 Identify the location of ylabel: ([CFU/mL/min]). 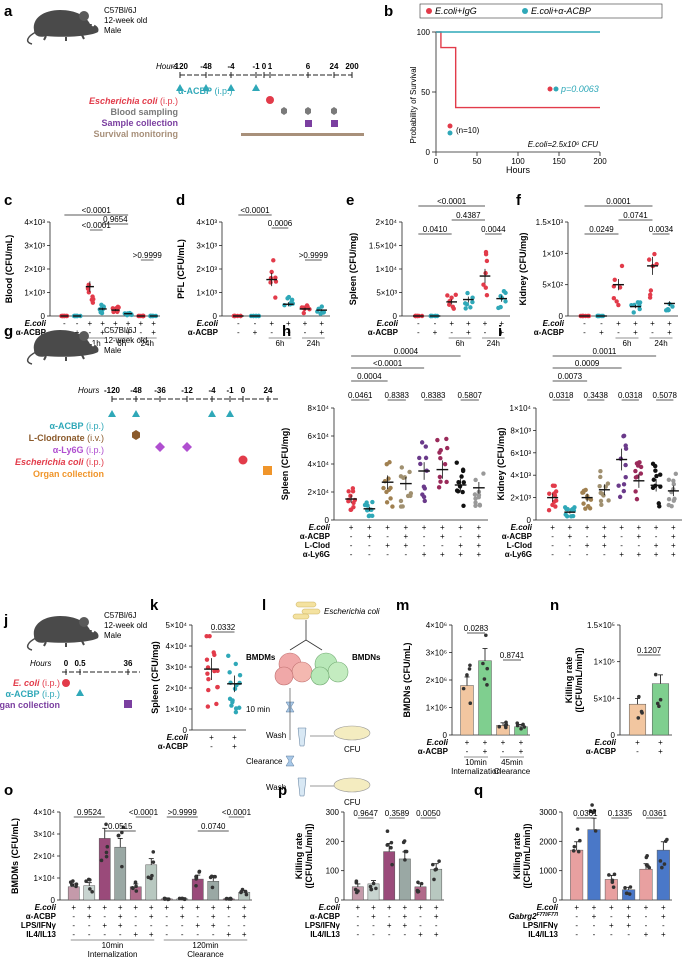
(309, 856).